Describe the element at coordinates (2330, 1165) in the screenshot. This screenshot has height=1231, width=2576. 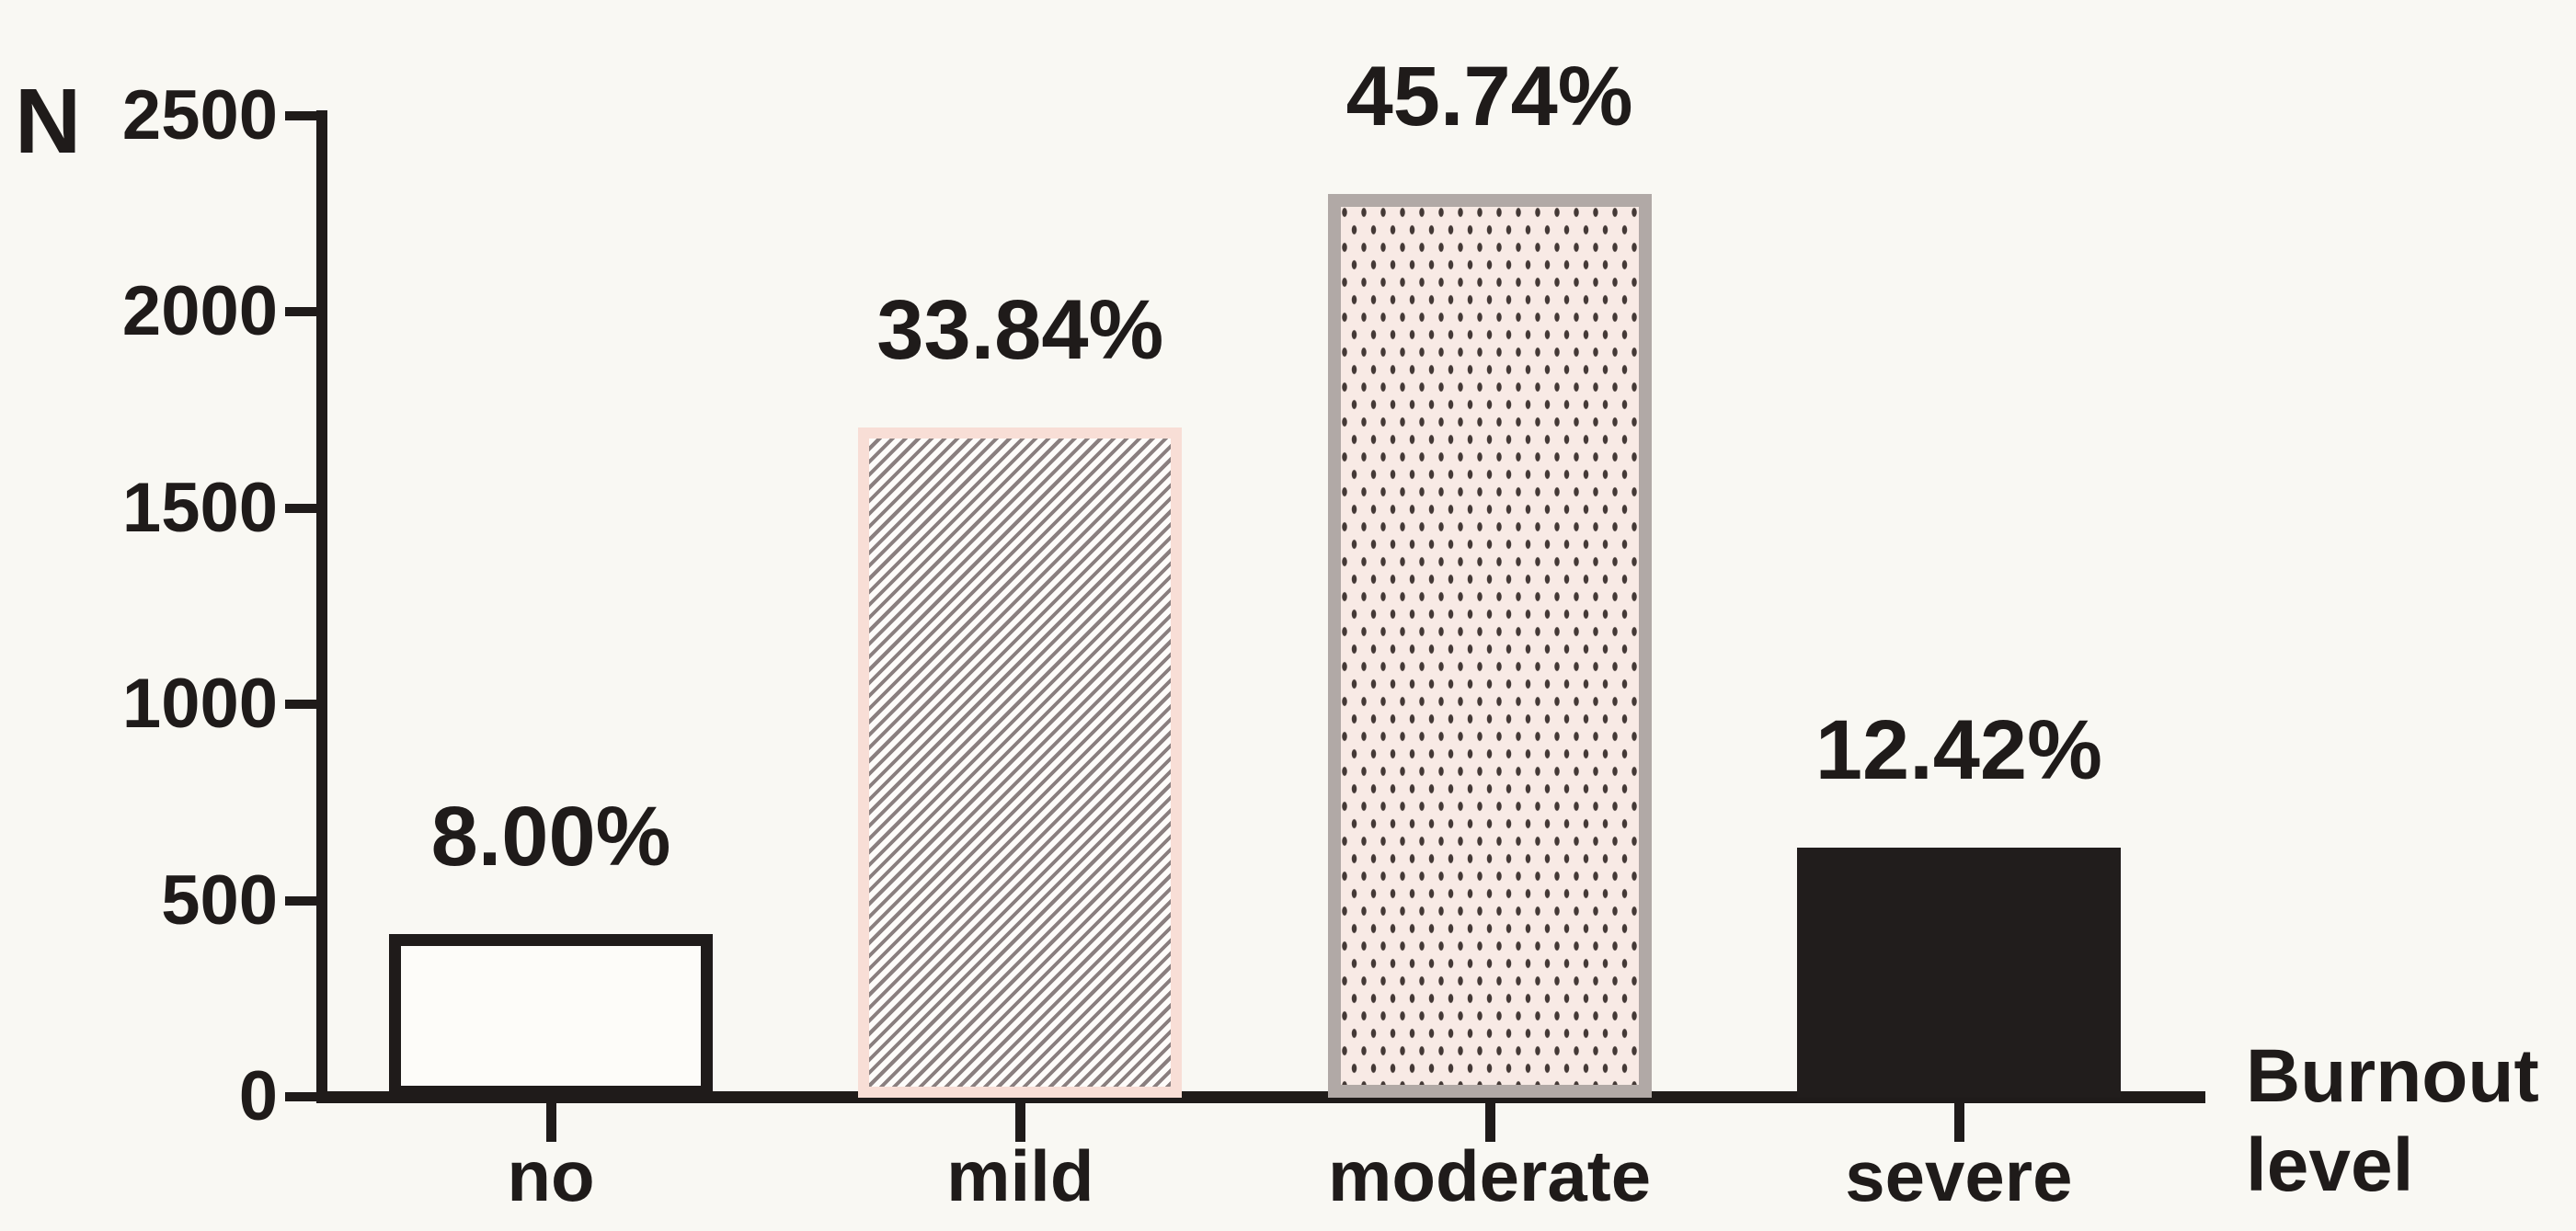
I see `x-axis-title-line2: level` at that location.